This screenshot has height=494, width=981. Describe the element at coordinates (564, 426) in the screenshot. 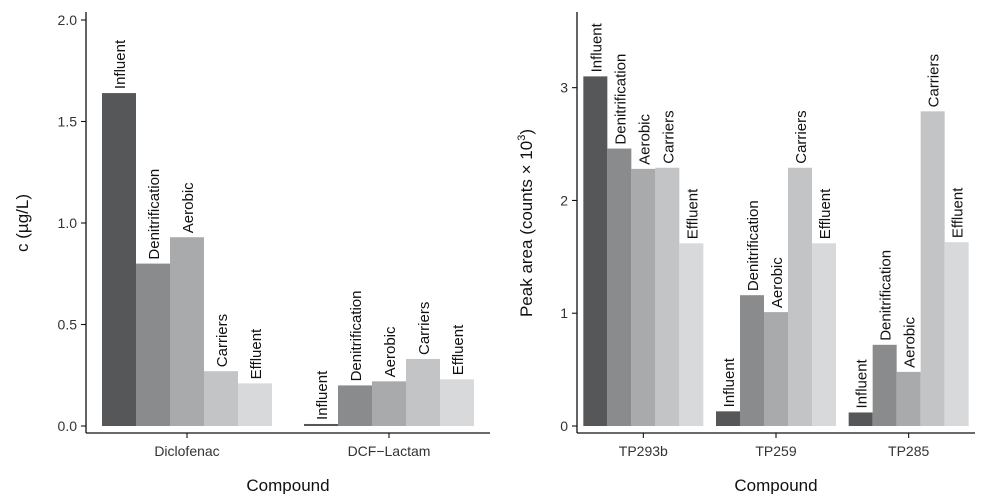

I see `right-y-tick-label: 0` at that location.